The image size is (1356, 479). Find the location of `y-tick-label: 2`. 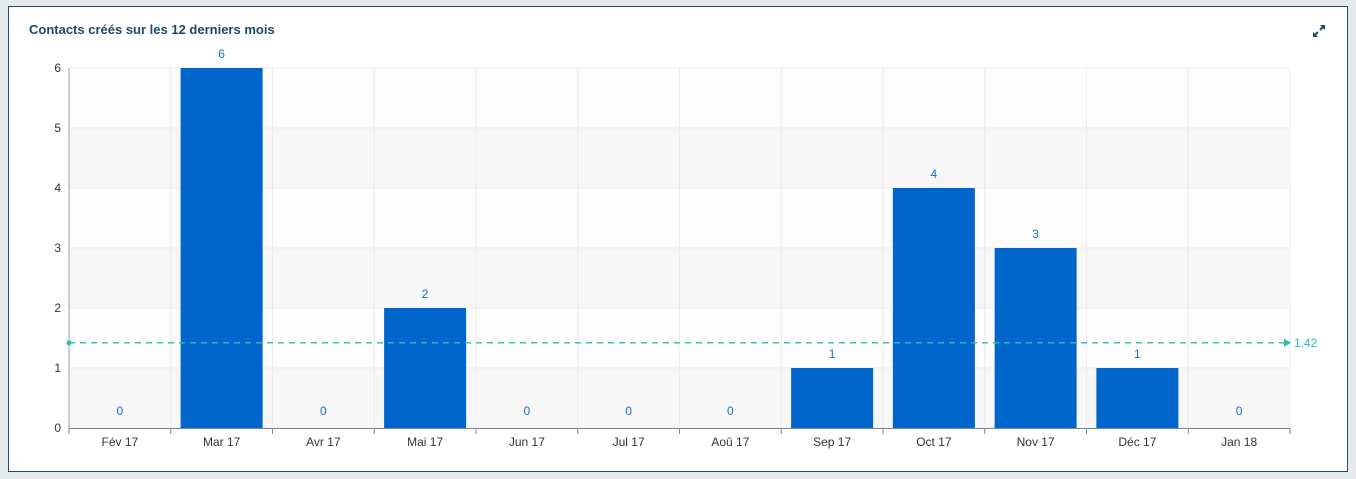

y-tick-label: 2 is located at coordinates (57, 308).